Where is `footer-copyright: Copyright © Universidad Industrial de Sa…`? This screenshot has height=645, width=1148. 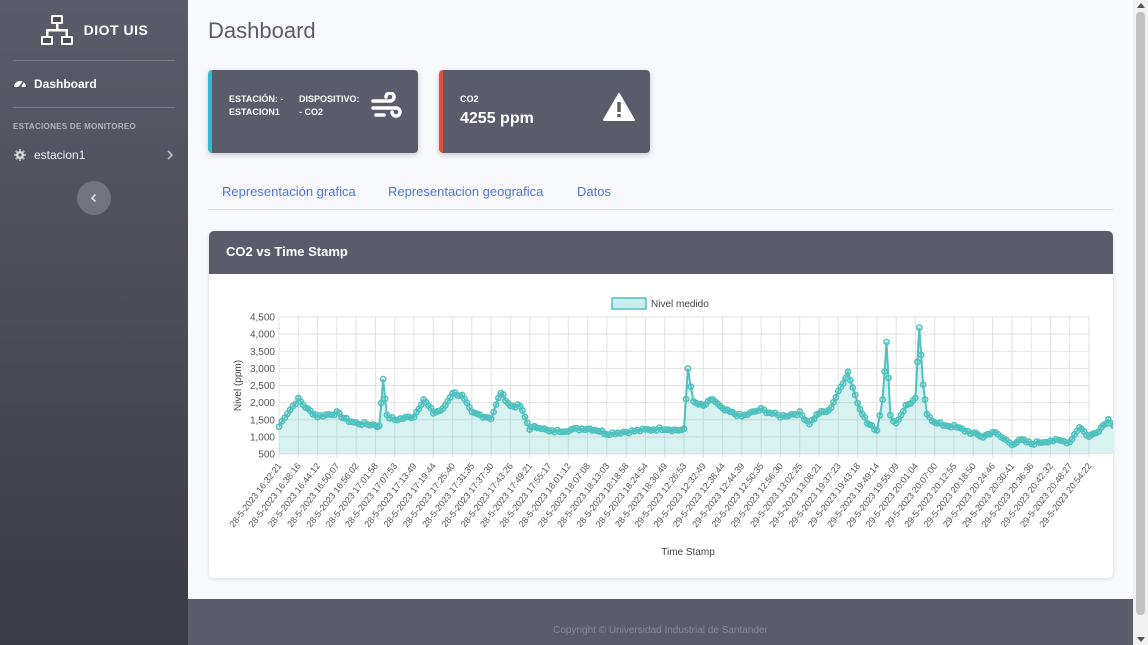 footer-copyright: Copyright © Universidad Industrial de Sa… is located at coordinates (660, 622).